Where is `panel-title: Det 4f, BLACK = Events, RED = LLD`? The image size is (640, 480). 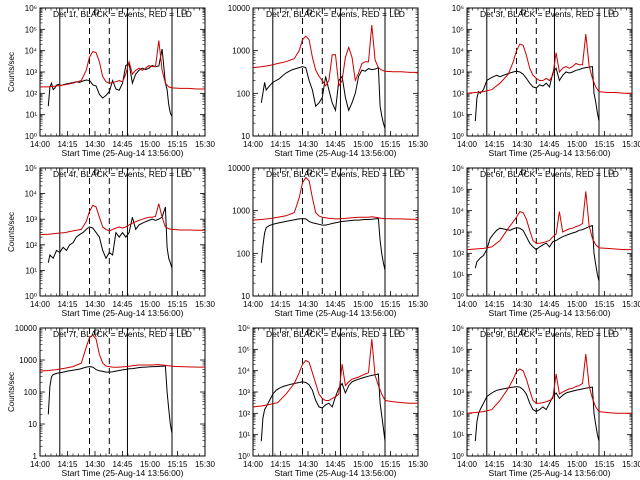 panel-title: Det 4f, BLACK = Events, RED = LLD is located at coordinates (122, 174).